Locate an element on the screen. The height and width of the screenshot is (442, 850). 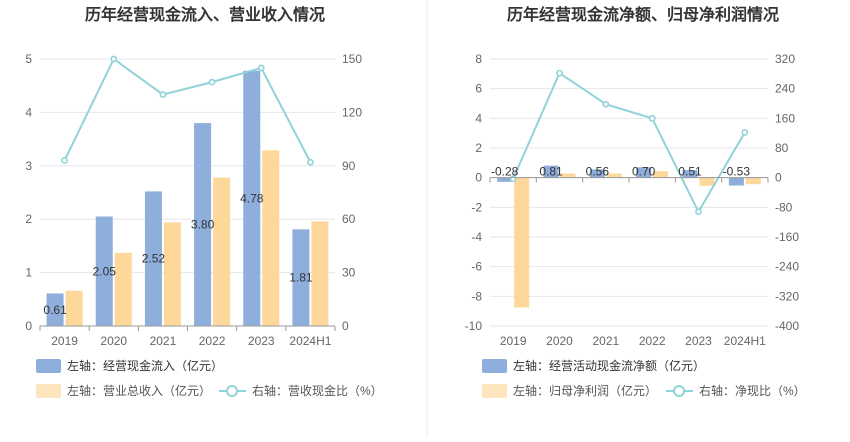
data-label: 0.81 is located at coordinates (551, 172).